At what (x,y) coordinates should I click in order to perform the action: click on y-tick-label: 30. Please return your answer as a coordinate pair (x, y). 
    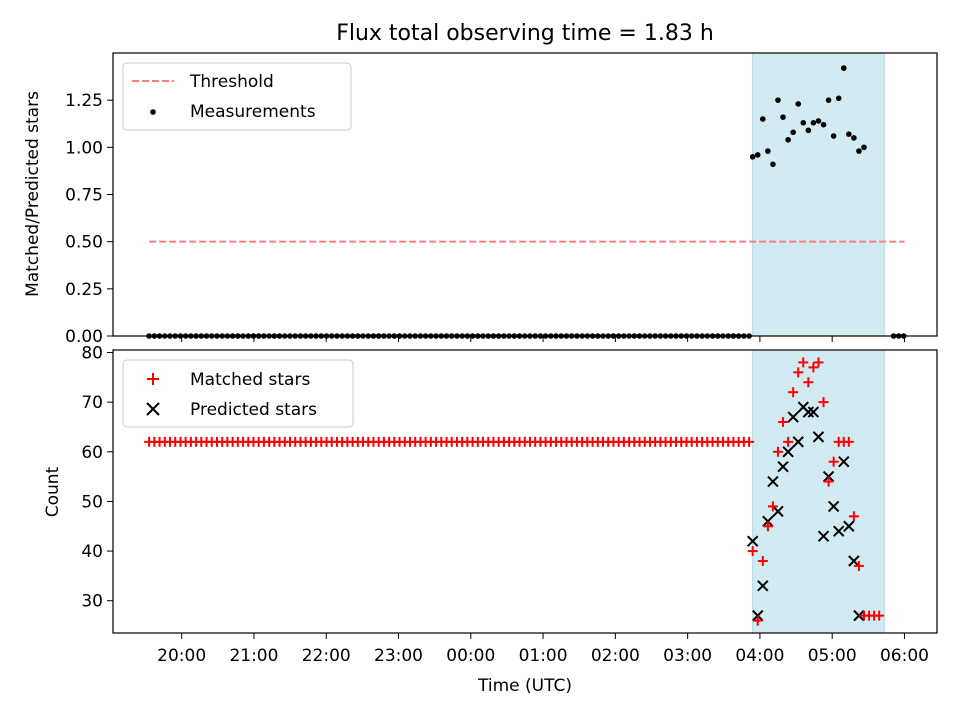
    Looking at the image, I should click on (92, 602).